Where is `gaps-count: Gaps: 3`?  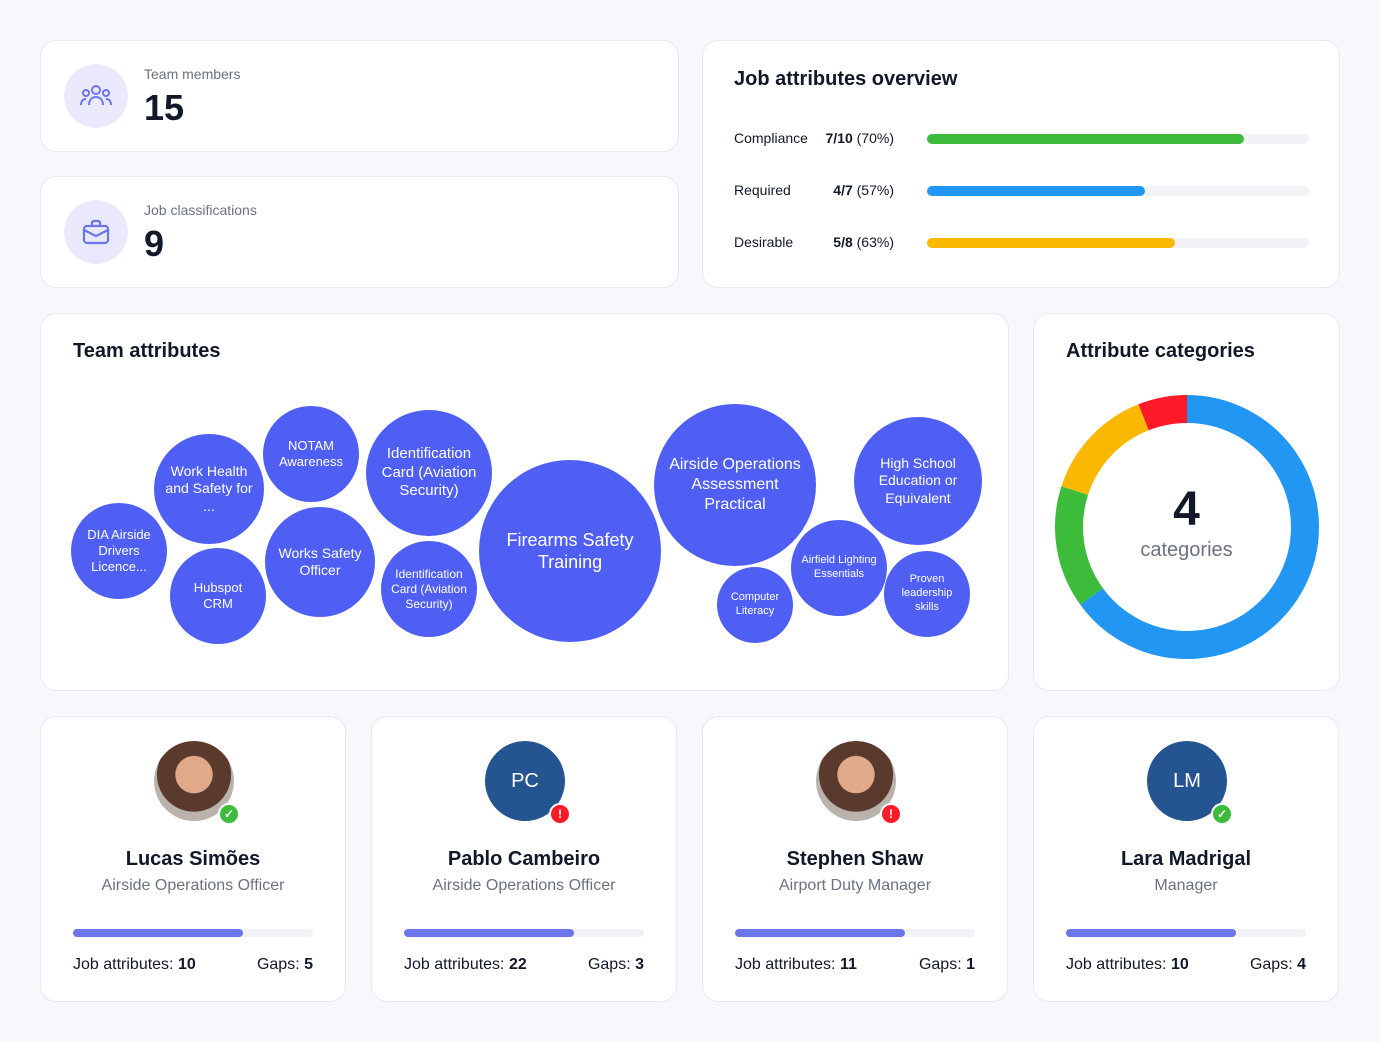 gaps-count: Gaps: 3 is located at coordinates (616, 965).